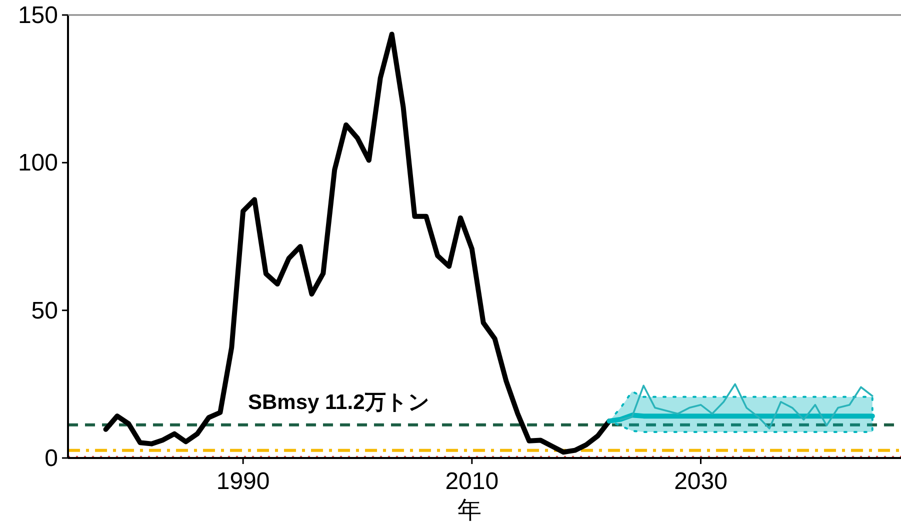 This screenshot has width=901, height=523. Describe the element at coordinates (701, 481) in the screenshot. I see `x-tick-label: 2030` at that location.